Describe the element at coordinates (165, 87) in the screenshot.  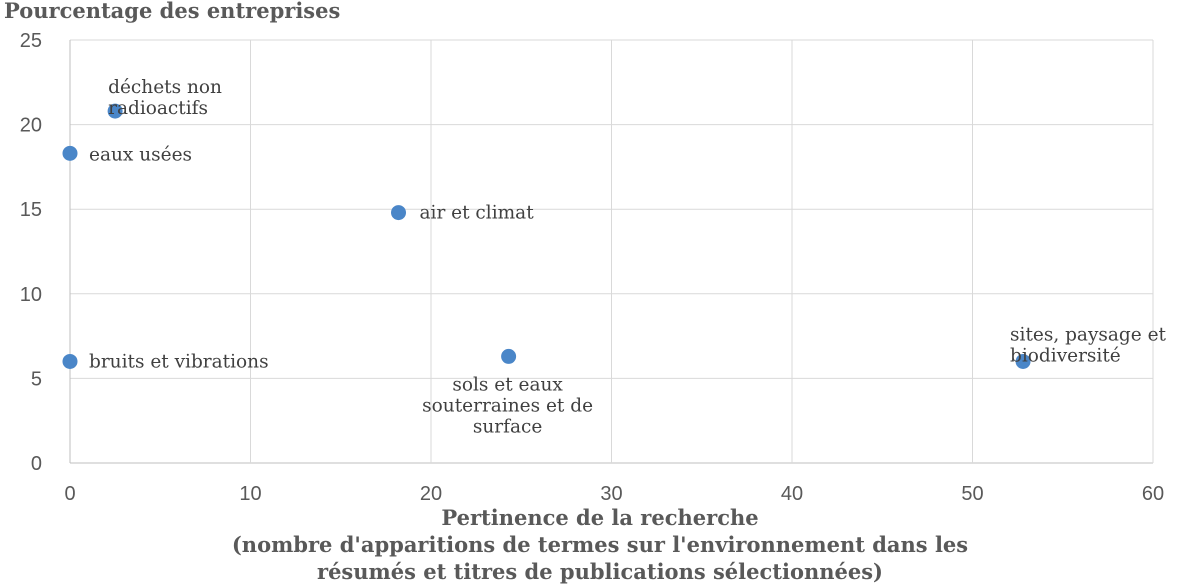
I see `data-label: déchets non` at that location.